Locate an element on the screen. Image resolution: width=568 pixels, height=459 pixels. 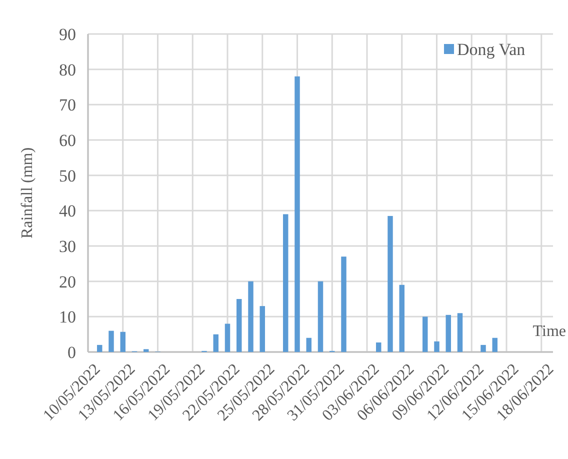
y-axis-title: Rainfall (mm) is located at coordinates (27, 193).